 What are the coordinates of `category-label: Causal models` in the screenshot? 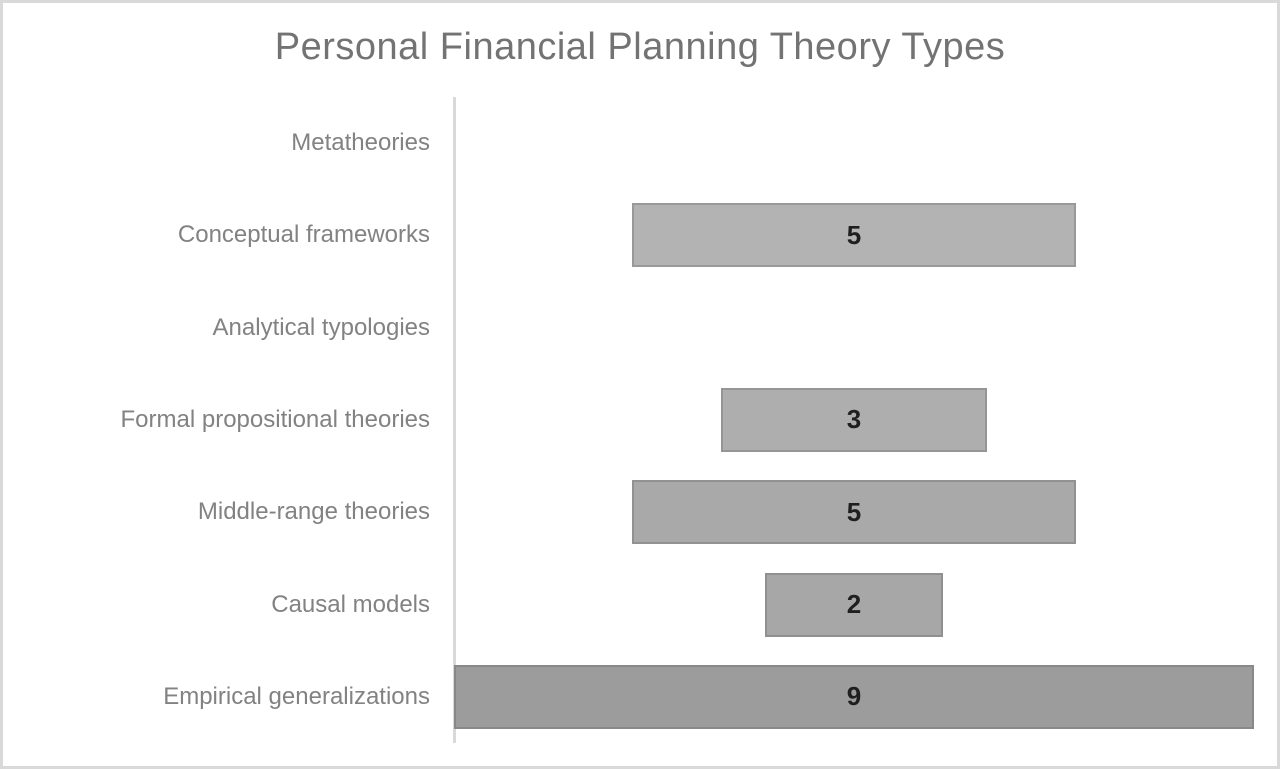 It's located at (350, 604).